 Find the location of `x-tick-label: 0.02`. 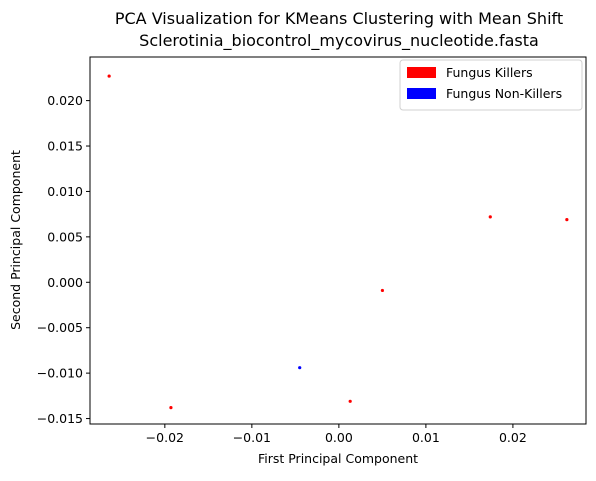

x-tick-label: 0.02 is located at coordinates (513, 437).